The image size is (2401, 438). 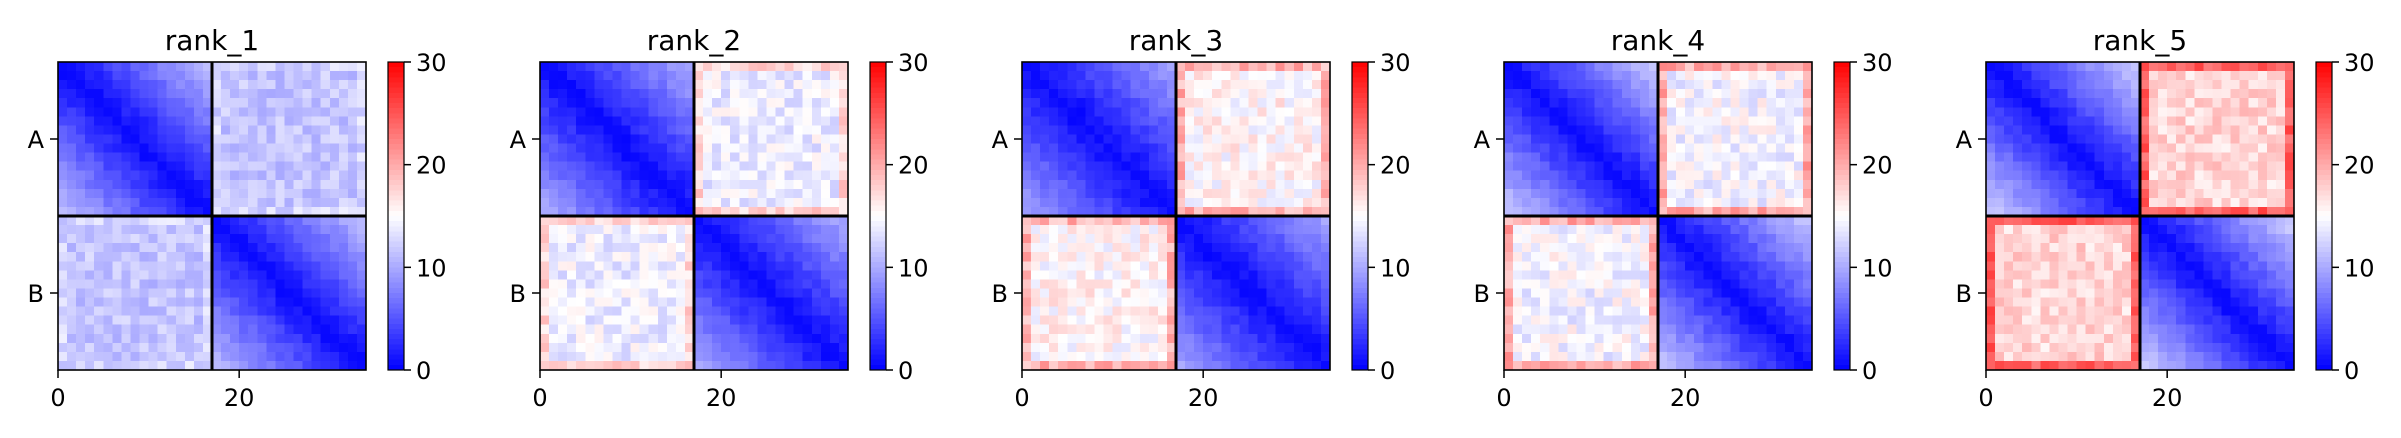 I want to click on heatmap-cells, so click(x=1658, y=216).